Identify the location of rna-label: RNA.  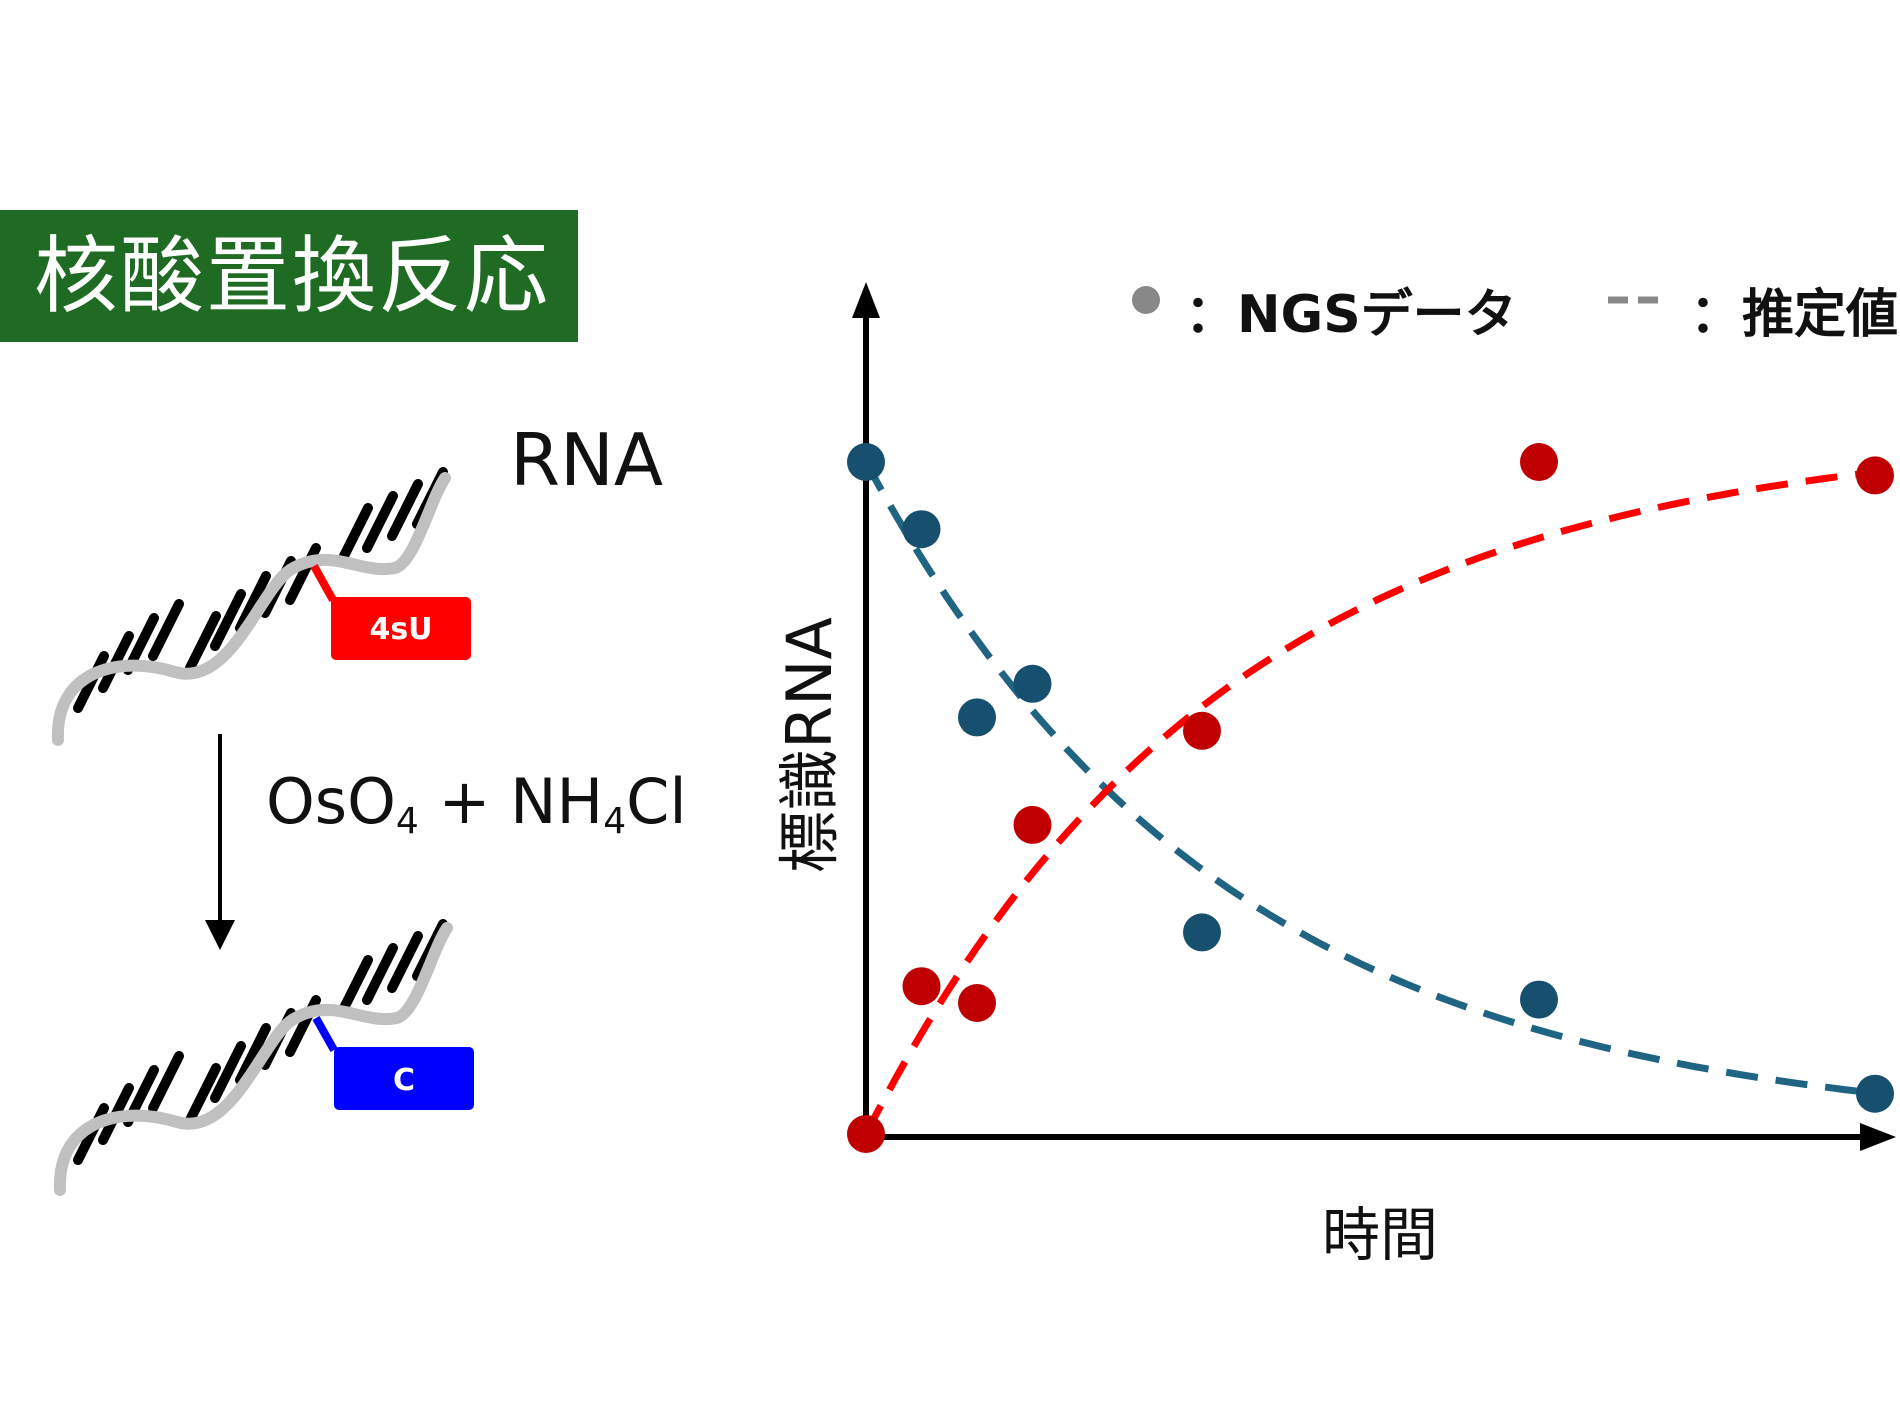
(587, 460).